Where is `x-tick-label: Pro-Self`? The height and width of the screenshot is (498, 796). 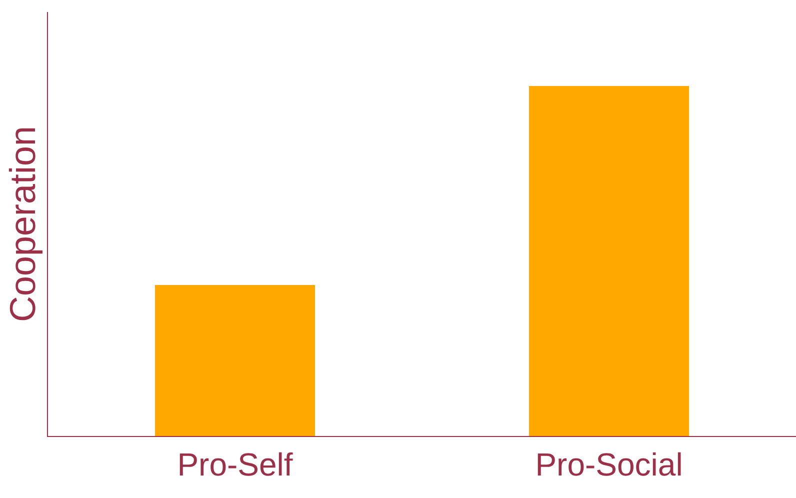 x-tick-label: Pro-Self is located at coordinates (235, 464).